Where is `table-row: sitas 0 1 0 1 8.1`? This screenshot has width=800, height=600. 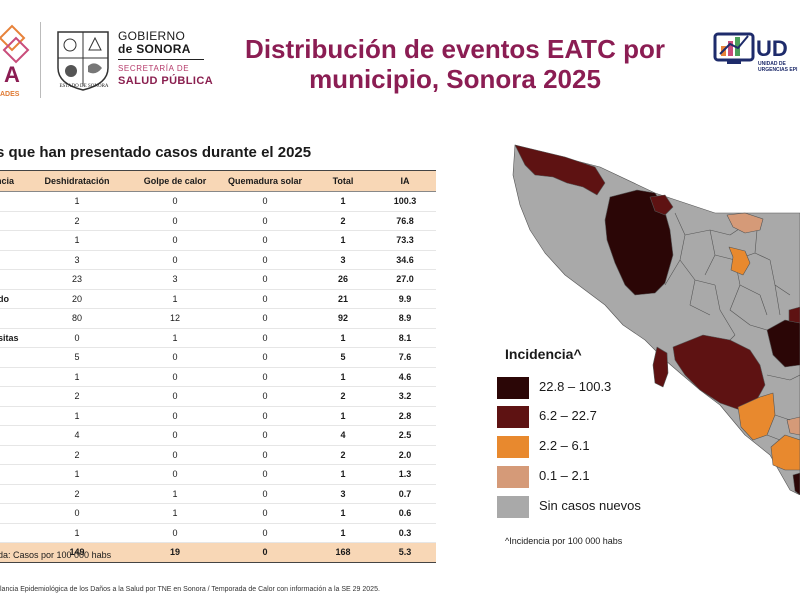 table-row: sitas 0 1 0 1 8.1 is located at coordinates (218, 338).